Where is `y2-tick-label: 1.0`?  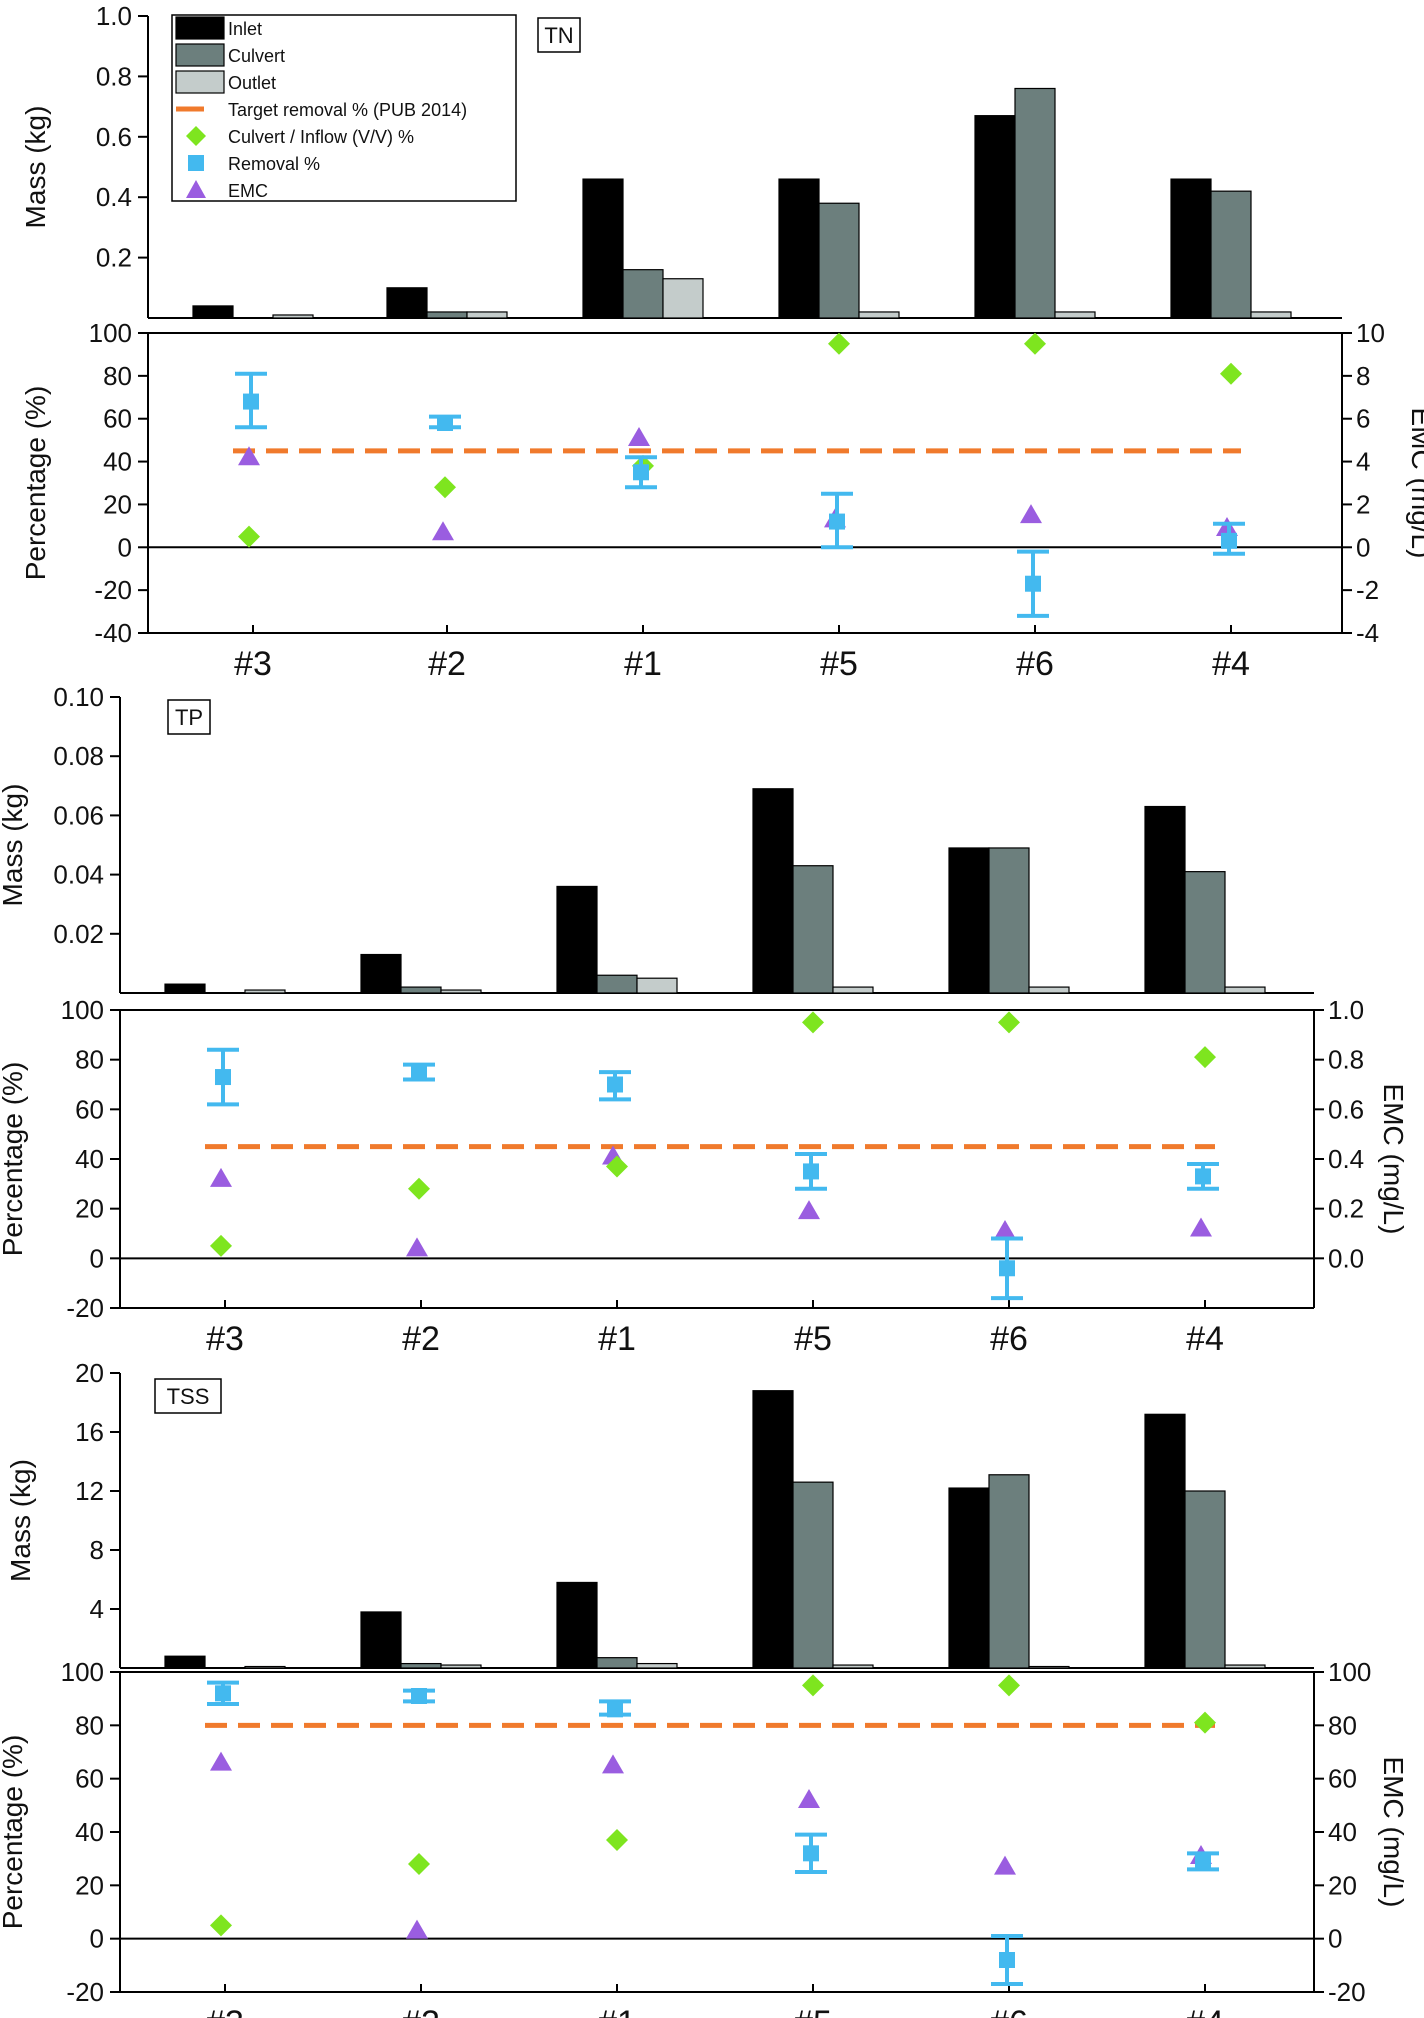
y2-tick-label: 1.0 is located at coordinates (1346, 1010).